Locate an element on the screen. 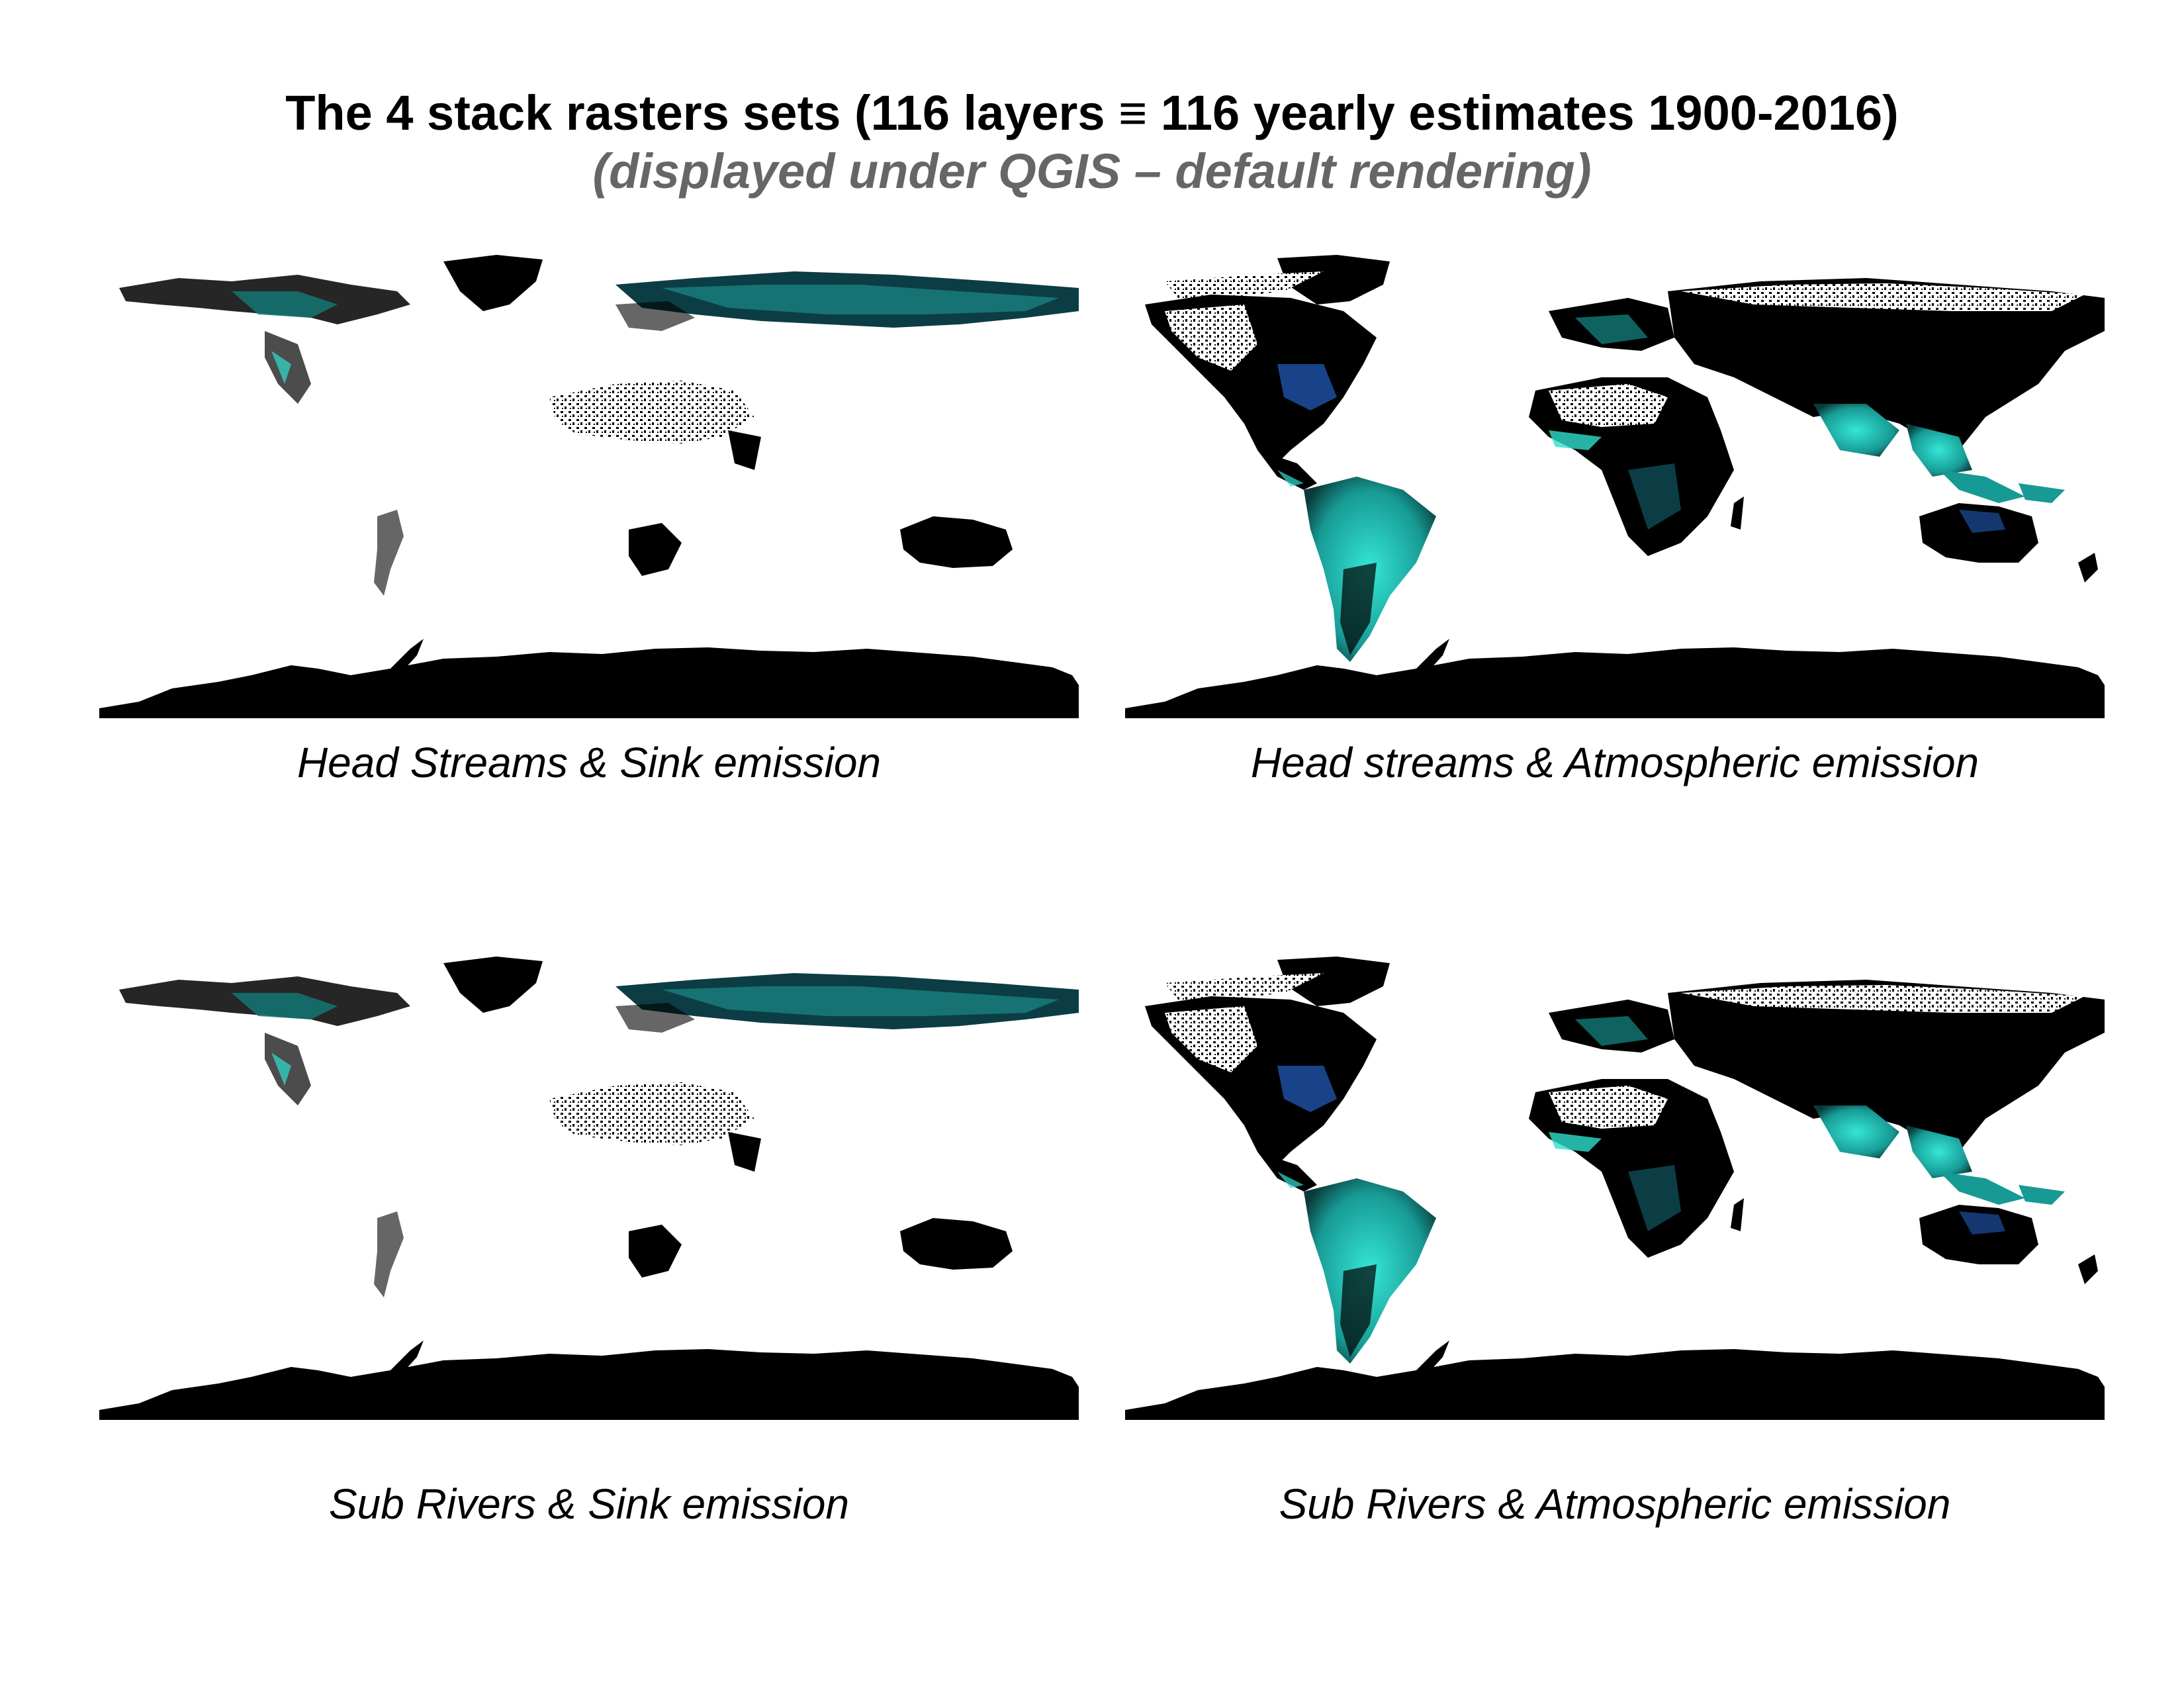 The width and height of the screenshot is (2184, 1688). map-panel-sub-atmo is located at coordinates (1615, 1191).